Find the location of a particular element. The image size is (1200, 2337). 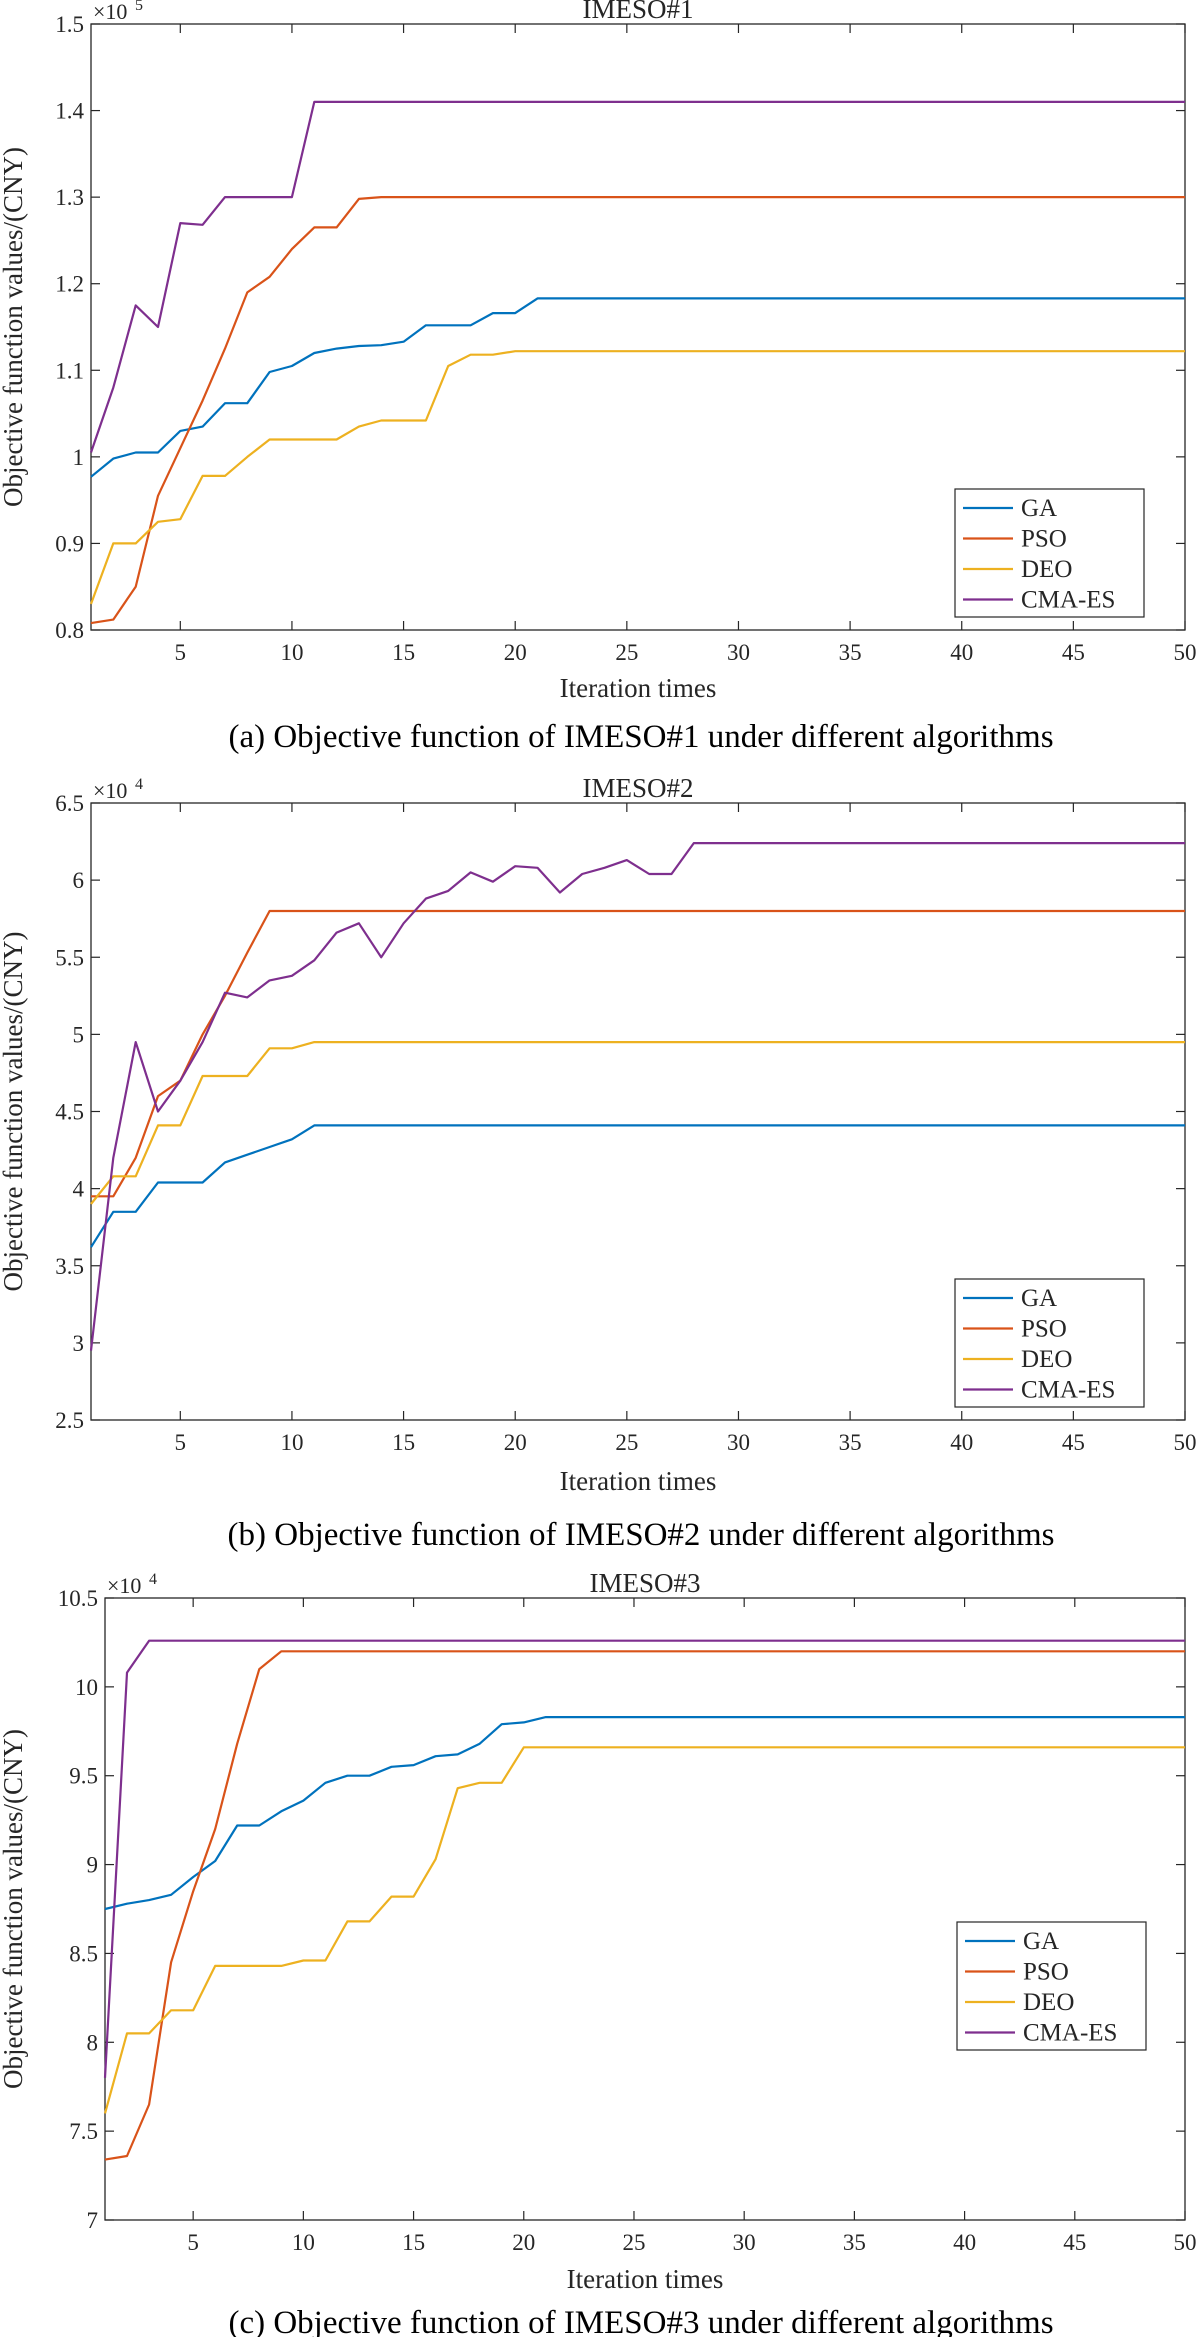

y-tick-label: 1.1 is located at coordinates (69, 370).